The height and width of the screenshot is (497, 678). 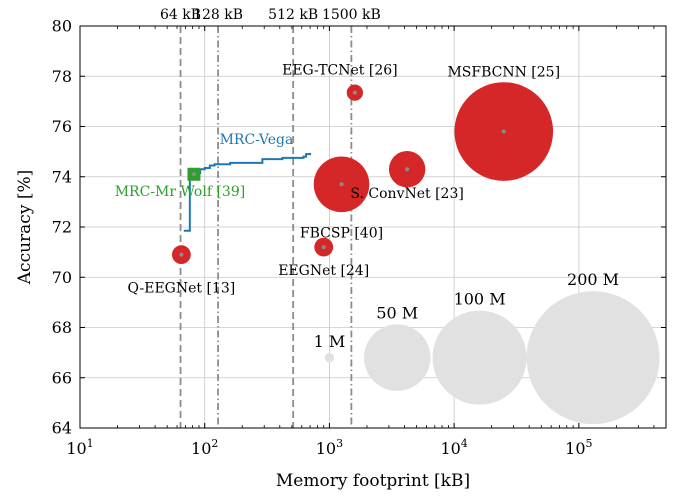 I want to click on y-tick-label: 80, so click(x=62, y=26).